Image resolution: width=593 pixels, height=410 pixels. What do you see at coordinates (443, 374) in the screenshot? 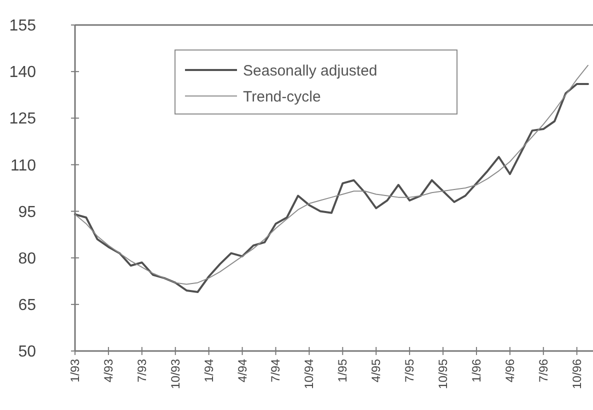
I see `x-tick-label: 10/95` at bounding box center [443, 374].